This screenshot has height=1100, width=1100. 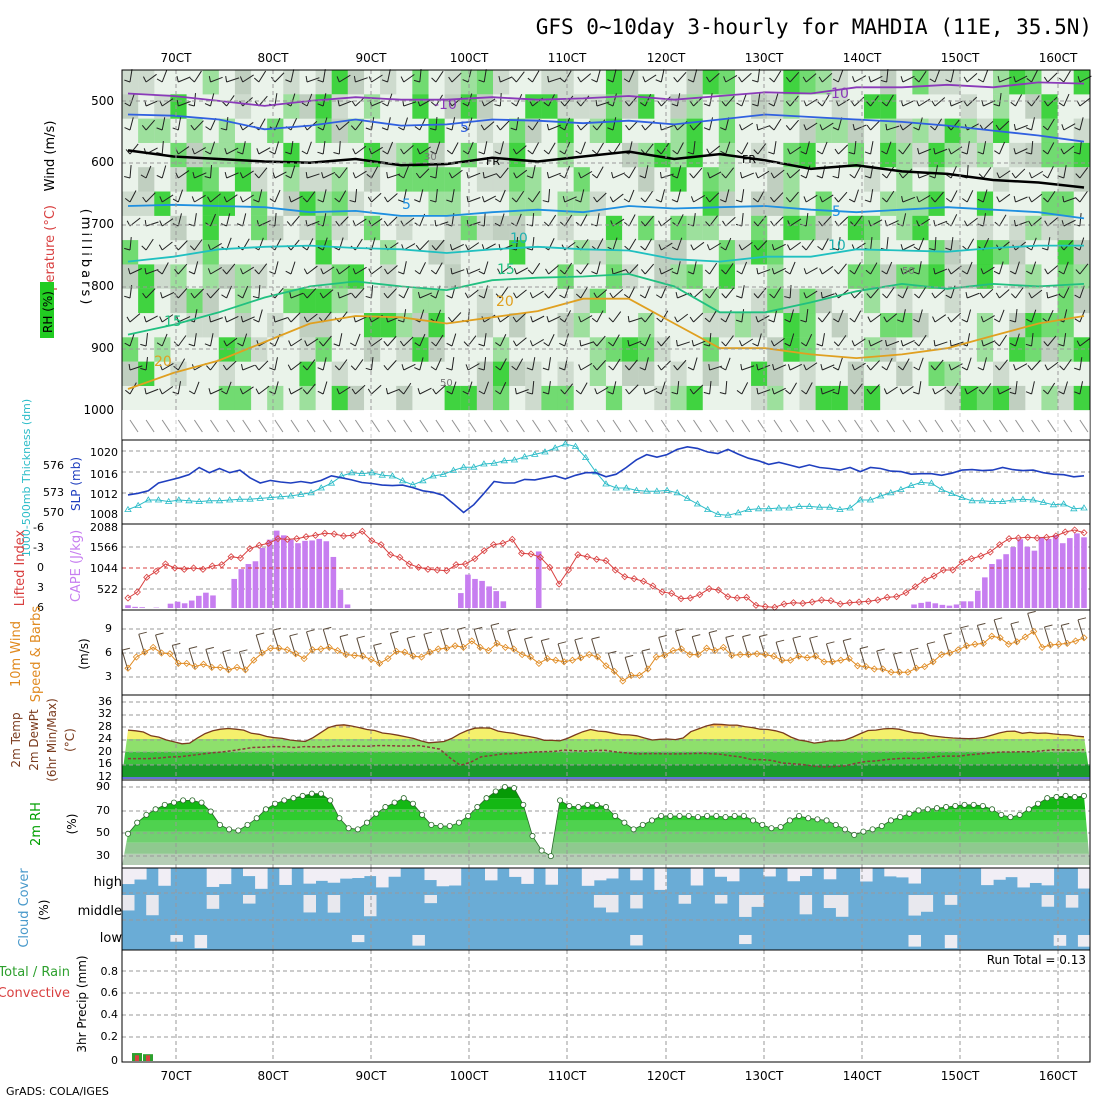 What do you see at coordinates (606, 734) in the screenshot?
I see `temperature-line` at bounding box center [606, 734].